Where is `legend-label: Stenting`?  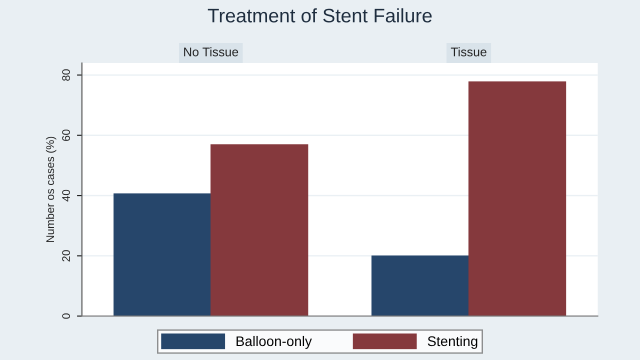 legend-label: Stenting is located at coordinates (453, 342).